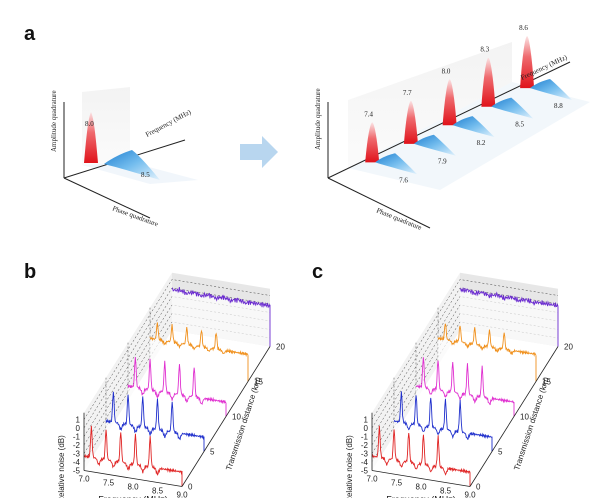 The height and width of the screenshot is (498, 600). I want to click on frequency-label: Frequency (MHz), so click(168, 123).